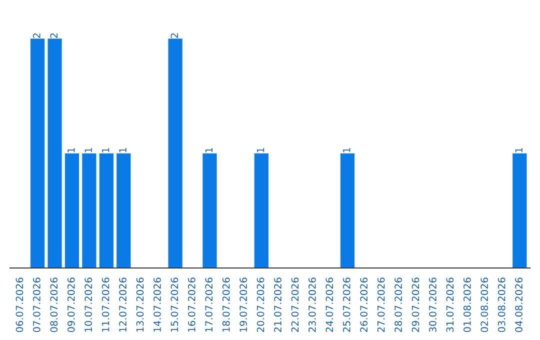  Describe the element at coordinates (398, 305) in the screenshot. I see `x-tick-label: 28.07.2026` at that location.